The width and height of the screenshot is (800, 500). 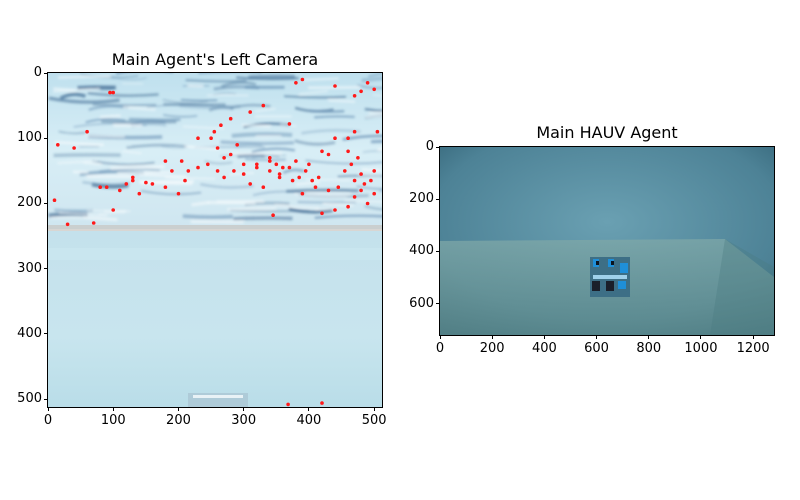 I want to click on left-y-tick-label: 400, so click(x=29, y=333).